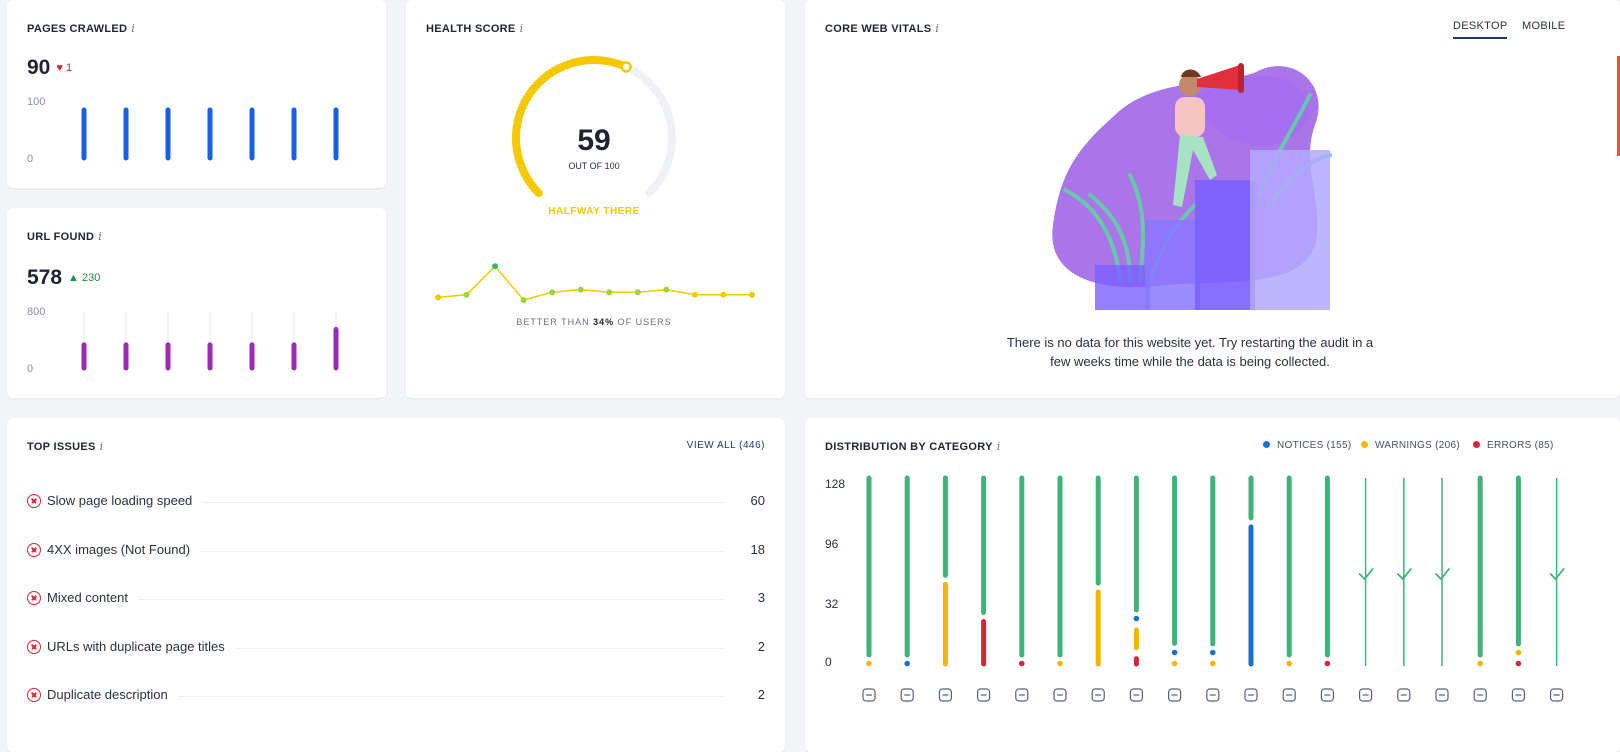  What do you see at coordinates (1307, 445) in the screenshot?
I see `legend-notices: NOTICES (155)` at bounding box center [1307, 445].